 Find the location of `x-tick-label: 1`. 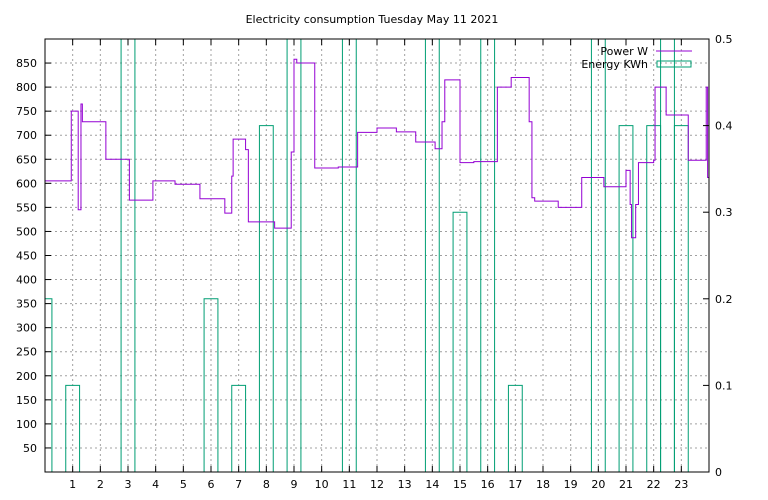

x-tick-label: 1 is located at coordinates (72, 484).